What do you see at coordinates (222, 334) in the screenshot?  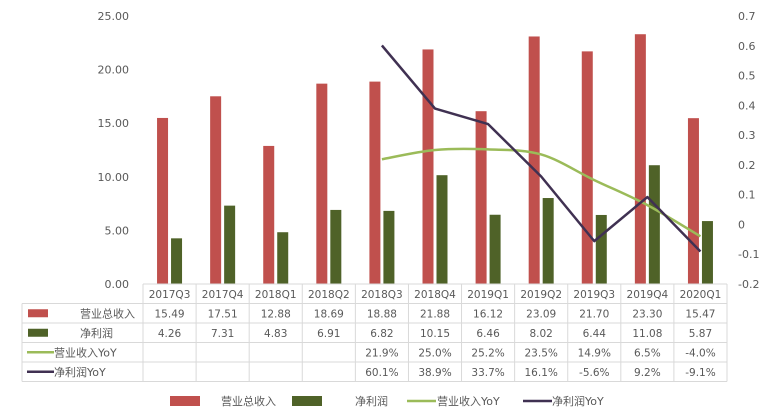 I see `data-label: 7.31` at bounding box center [222, 334].